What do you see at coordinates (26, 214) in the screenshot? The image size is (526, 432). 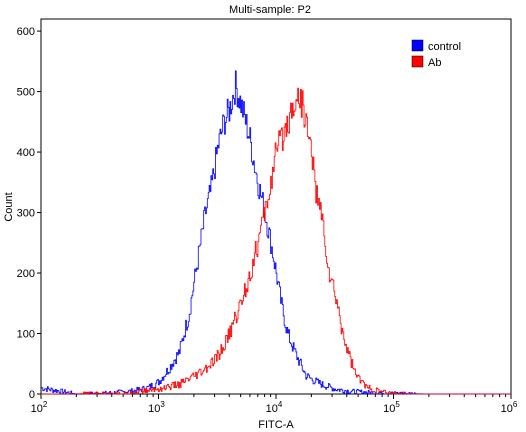 I see `y-tick-label: 300` at bounding box center [26, 214].